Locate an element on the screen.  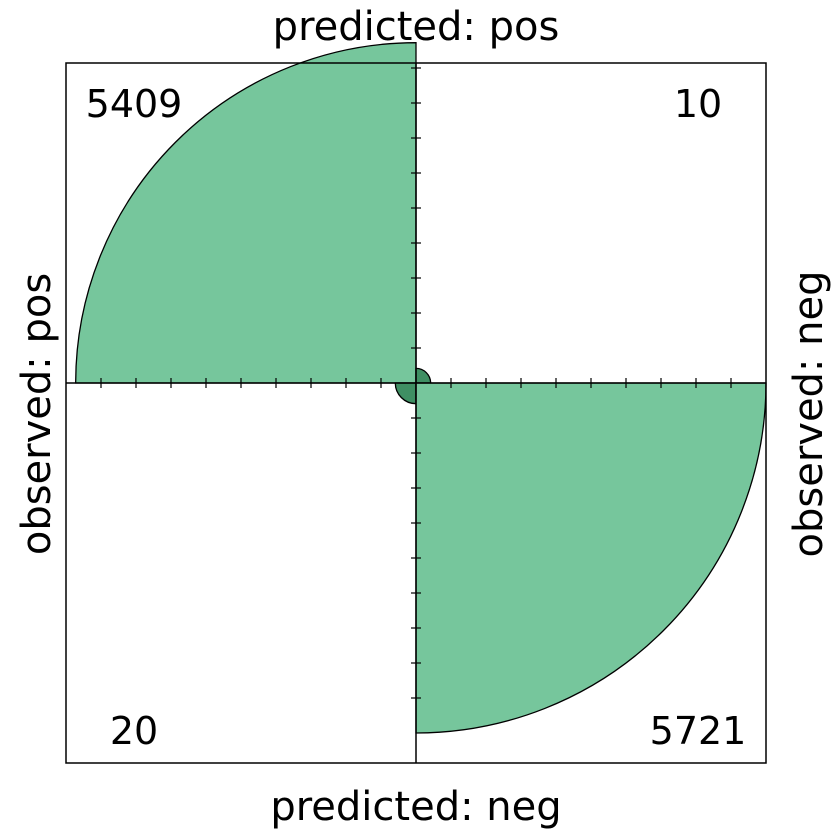
count-label-bottom-right: 5721 is located at coordinates (698, 731).